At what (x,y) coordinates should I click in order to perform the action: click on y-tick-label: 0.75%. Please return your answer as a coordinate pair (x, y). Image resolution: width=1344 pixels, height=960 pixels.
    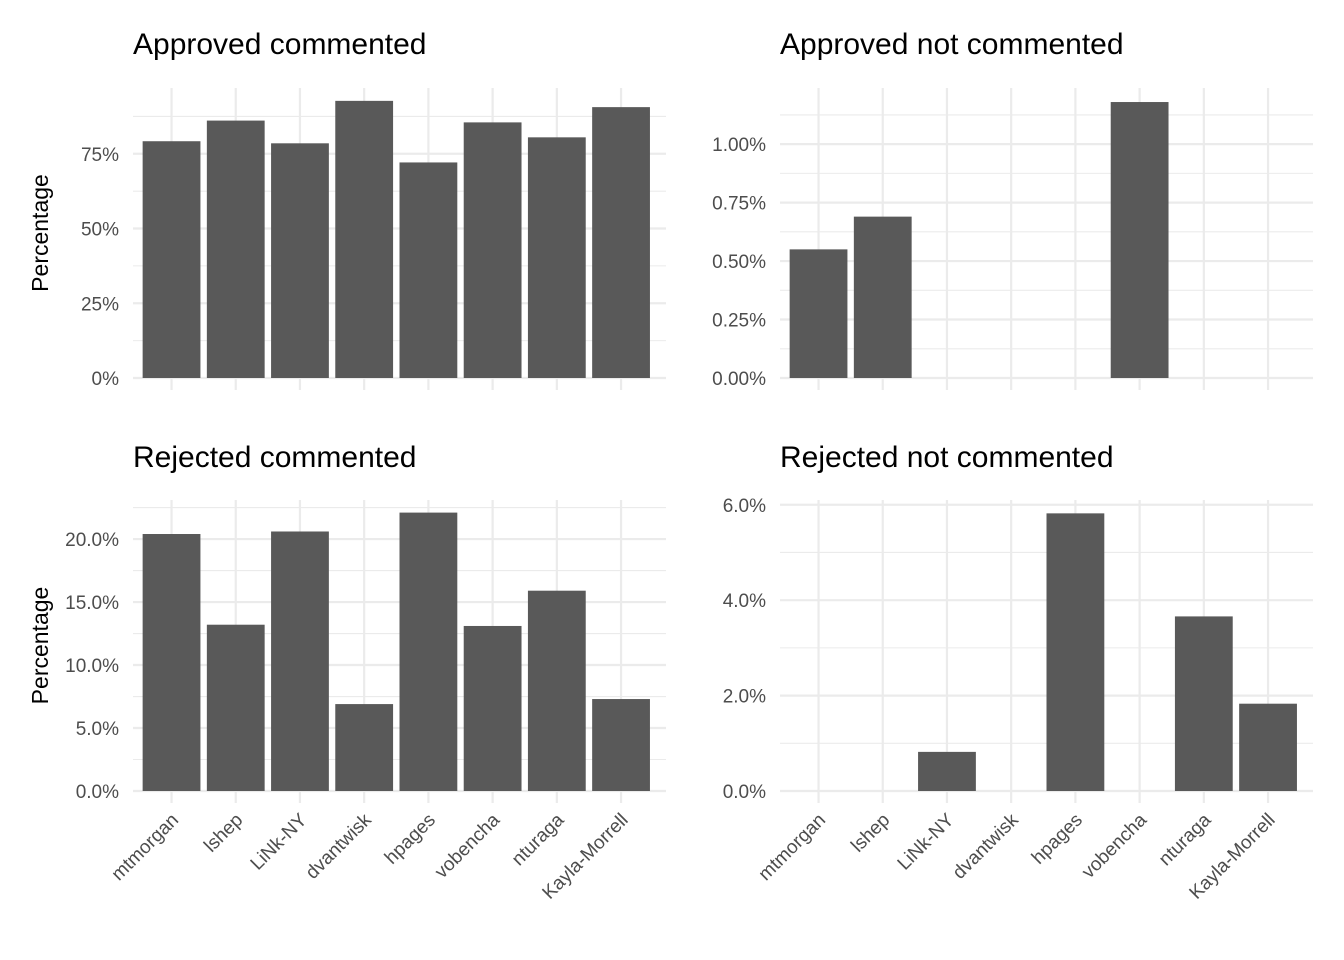
    Looking at the image, I should click on (739, 204).